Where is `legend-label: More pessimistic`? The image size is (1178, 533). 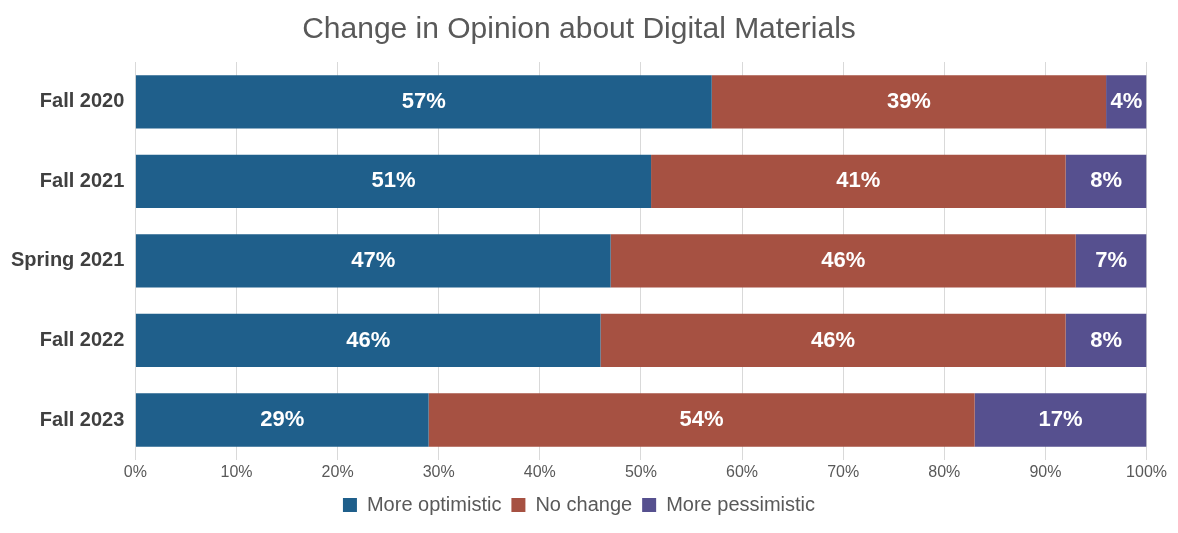 legend-label: More pessimistic is located at coordinates (741, 503).